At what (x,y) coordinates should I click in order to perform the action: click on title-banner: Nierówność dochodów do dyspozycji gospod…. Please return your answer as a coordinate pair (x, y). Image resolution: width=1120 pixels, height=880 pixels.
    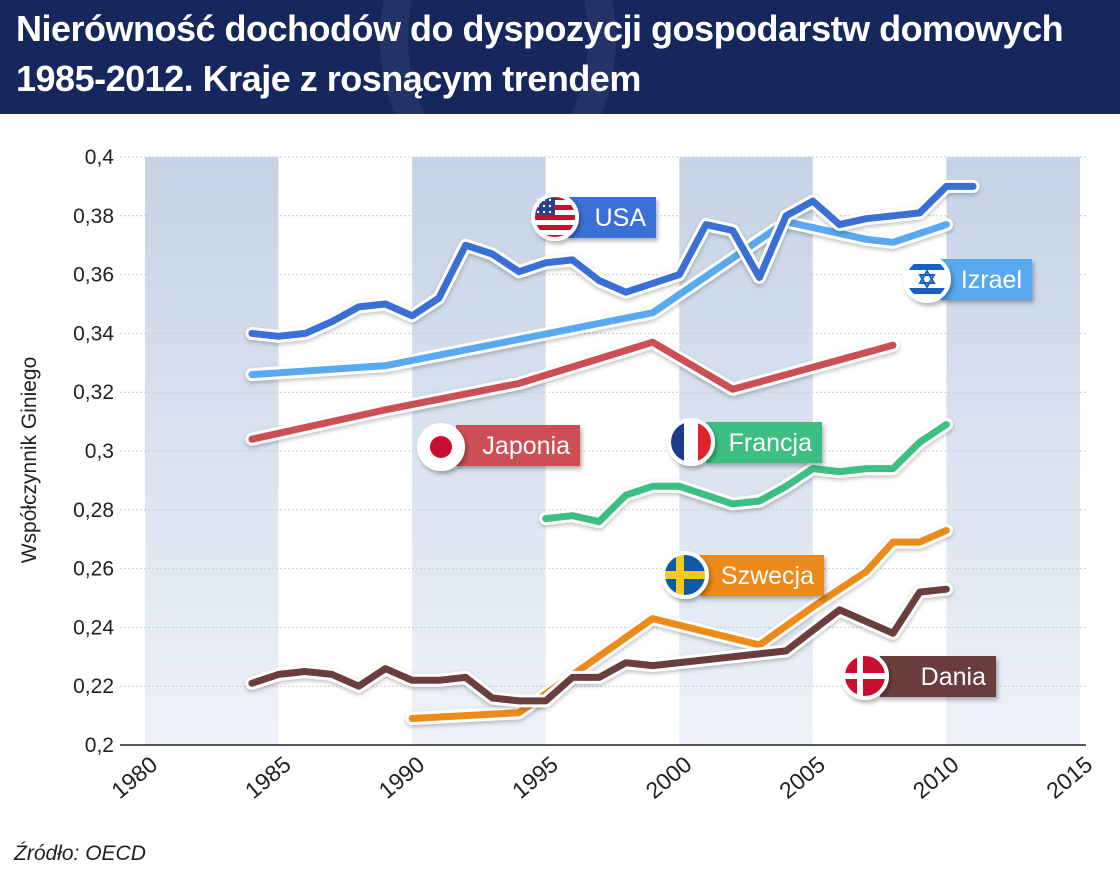
    Looking at the image, I should click on (560, 57).